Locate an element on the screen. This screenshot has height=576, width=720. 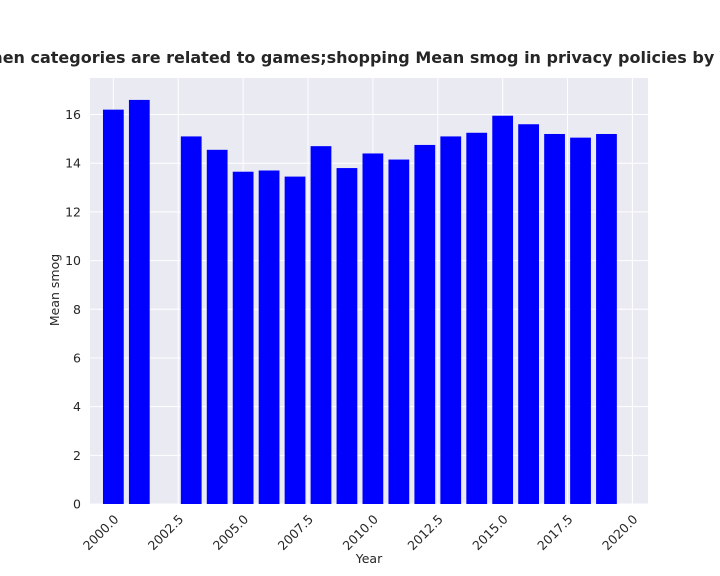
y-axis-ticks: 0 2 4 6 8 10 12 14 16 is located at coordinates (73, 309).